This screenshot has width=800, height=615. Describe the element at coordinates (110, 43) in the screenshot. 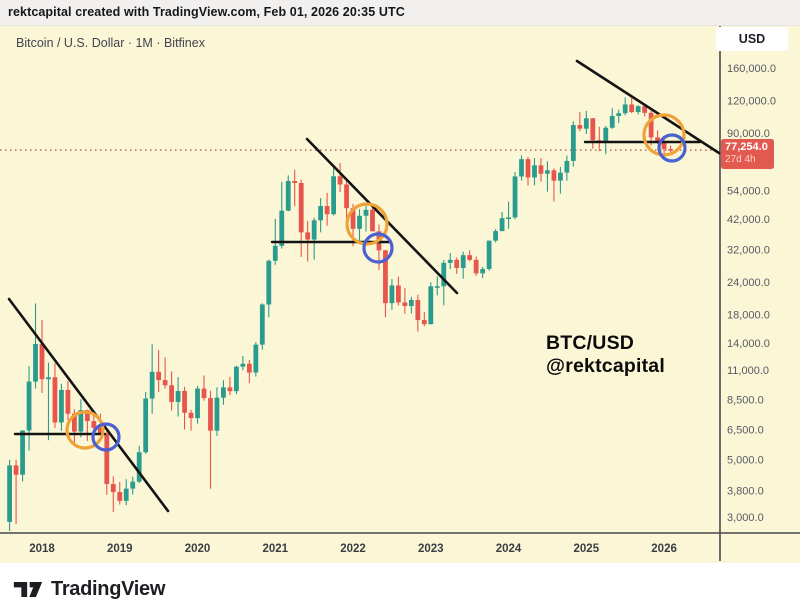

I see `symbol-title: Bitcoin / U.S. Dollar · 1M · Bitfinex` at that location.